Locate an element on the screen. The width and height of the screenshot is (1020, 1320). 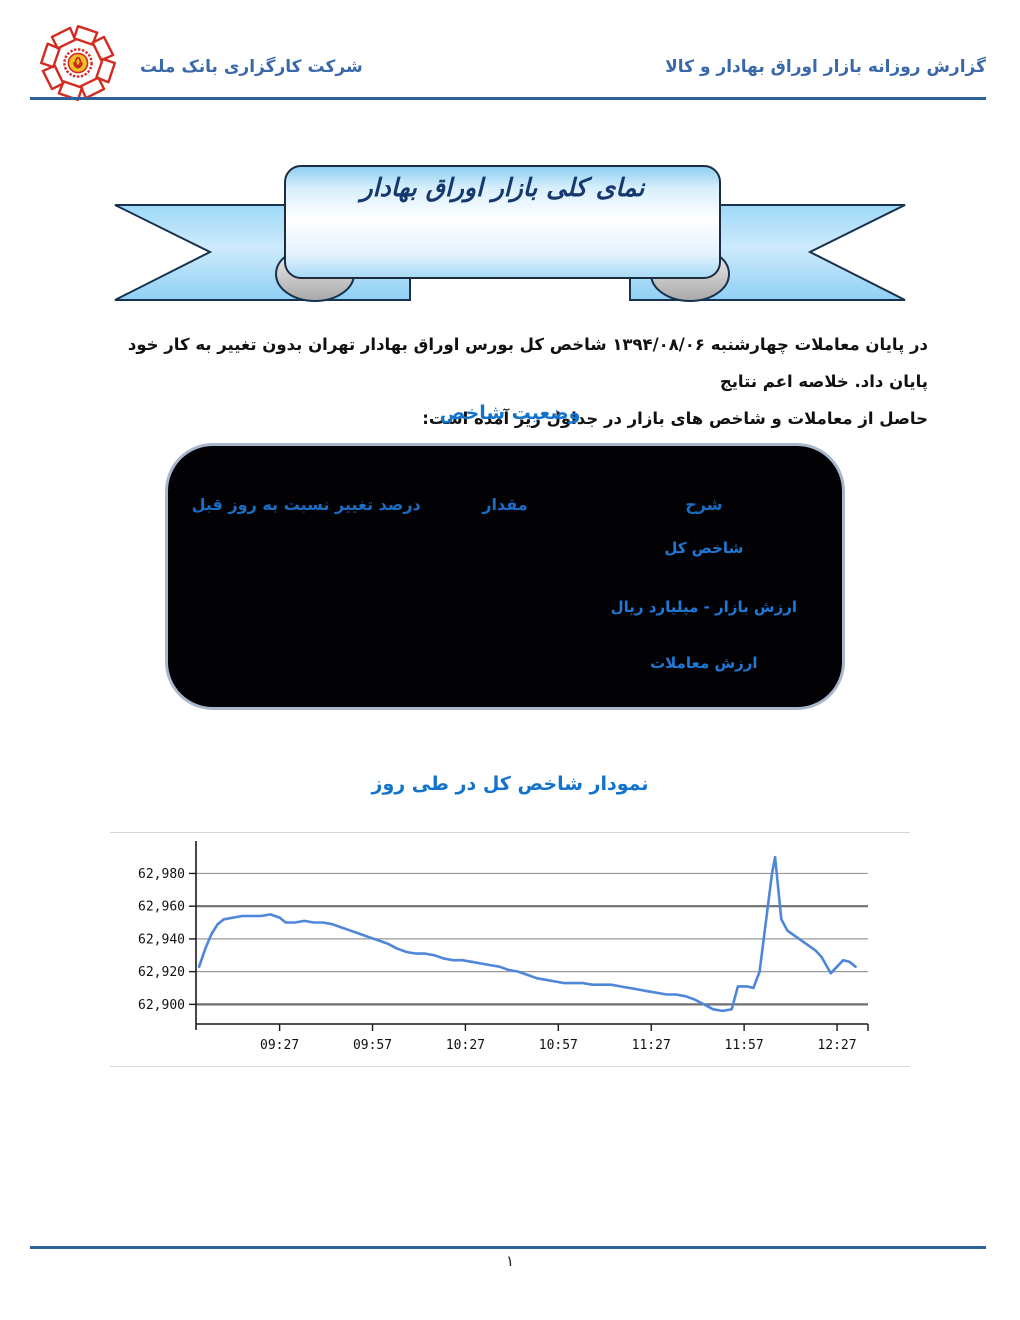
svg-text: 62,960 is located at coordinates (161, 907).